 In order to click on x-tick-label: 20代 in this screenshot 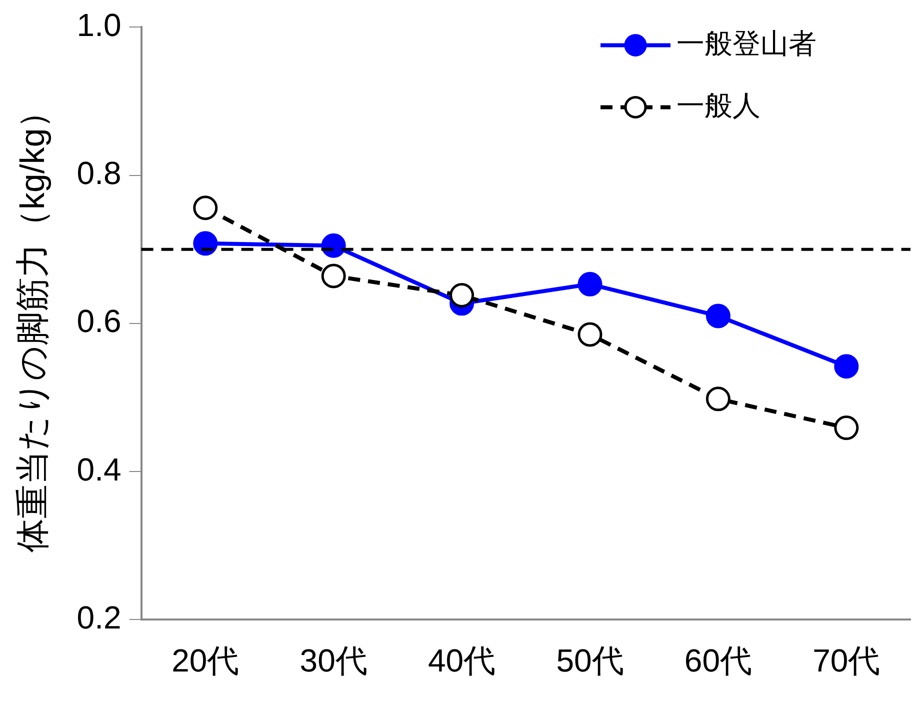, I will do `click(206, 660)`.